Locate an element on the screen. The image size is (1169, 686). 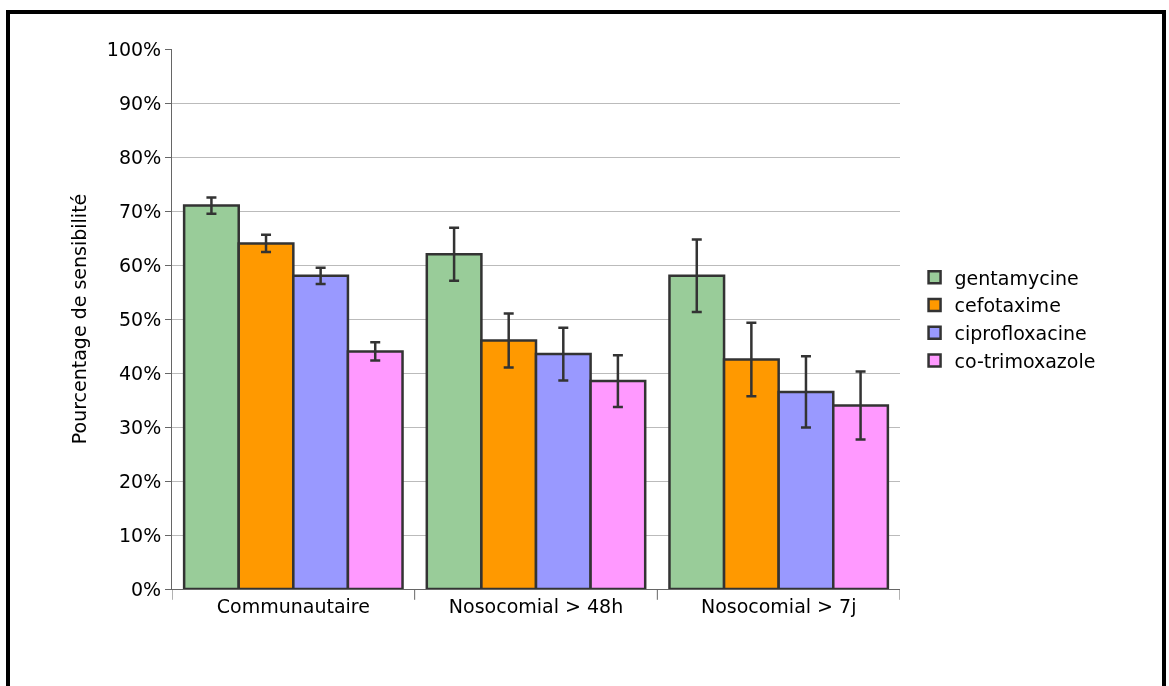
legend-label: ciprofloxacine is located at coordinates (1020, 333).